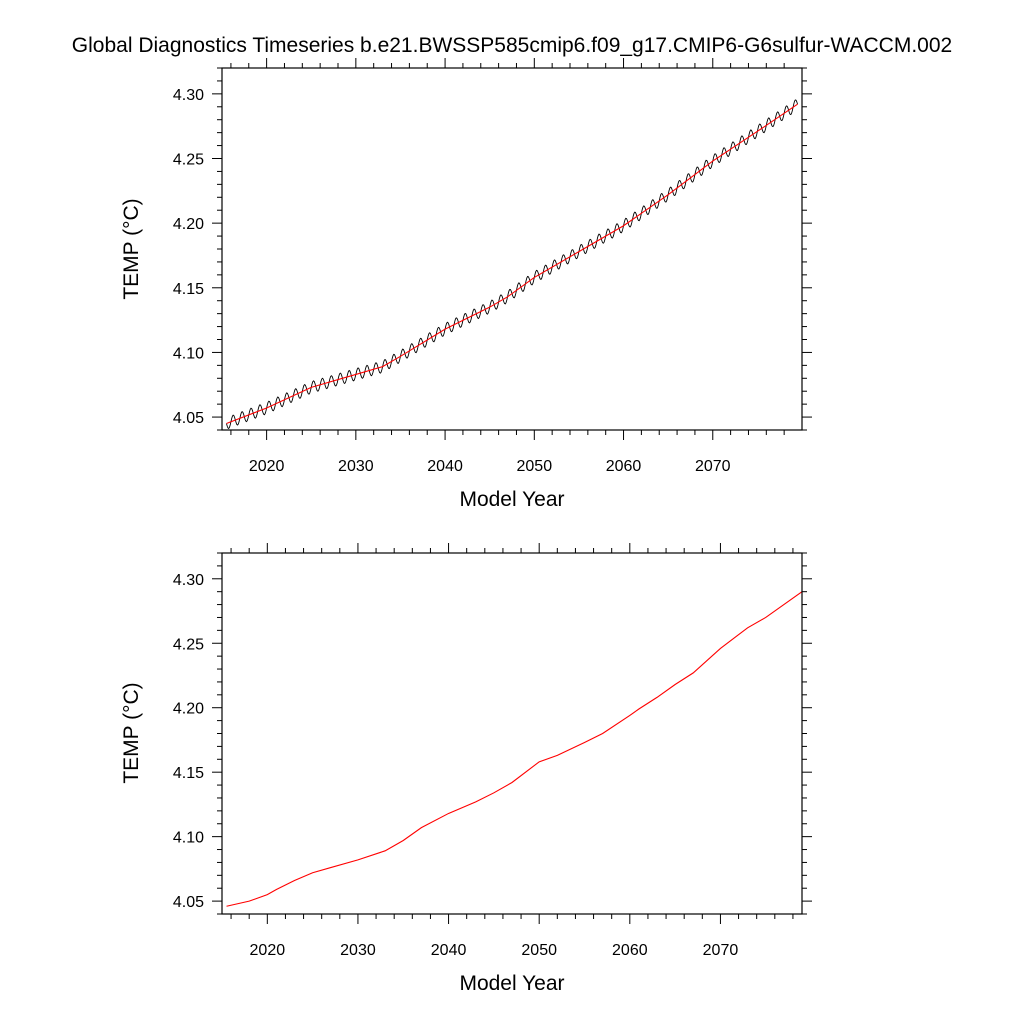  Describe the element at coordinates (511, 983) in the screenshot. I see `bottom-x-axis-label: Model Year` at that location.